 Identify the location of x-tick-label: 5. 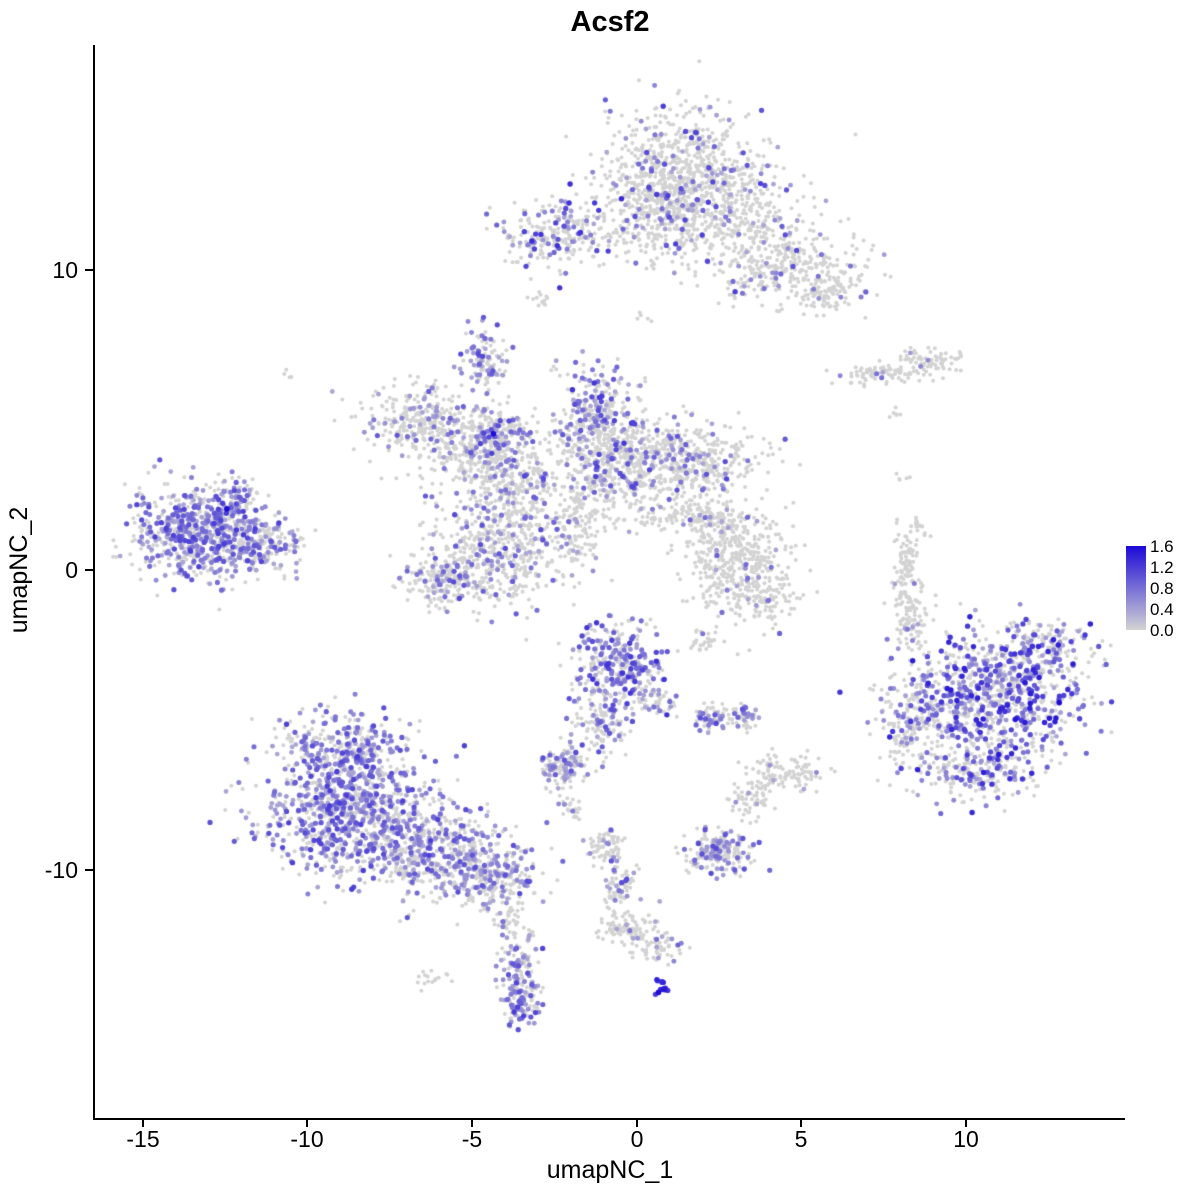
(801, 1139).